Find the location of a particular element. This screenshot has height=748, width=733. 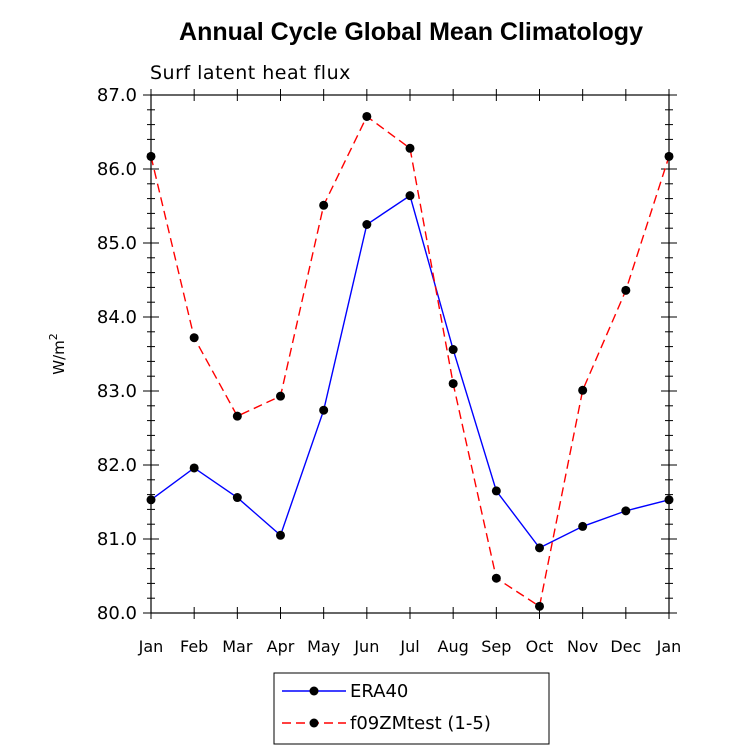

legend: ERA40 f09ZMtest (1-5) is located at coordinates (411, 708).